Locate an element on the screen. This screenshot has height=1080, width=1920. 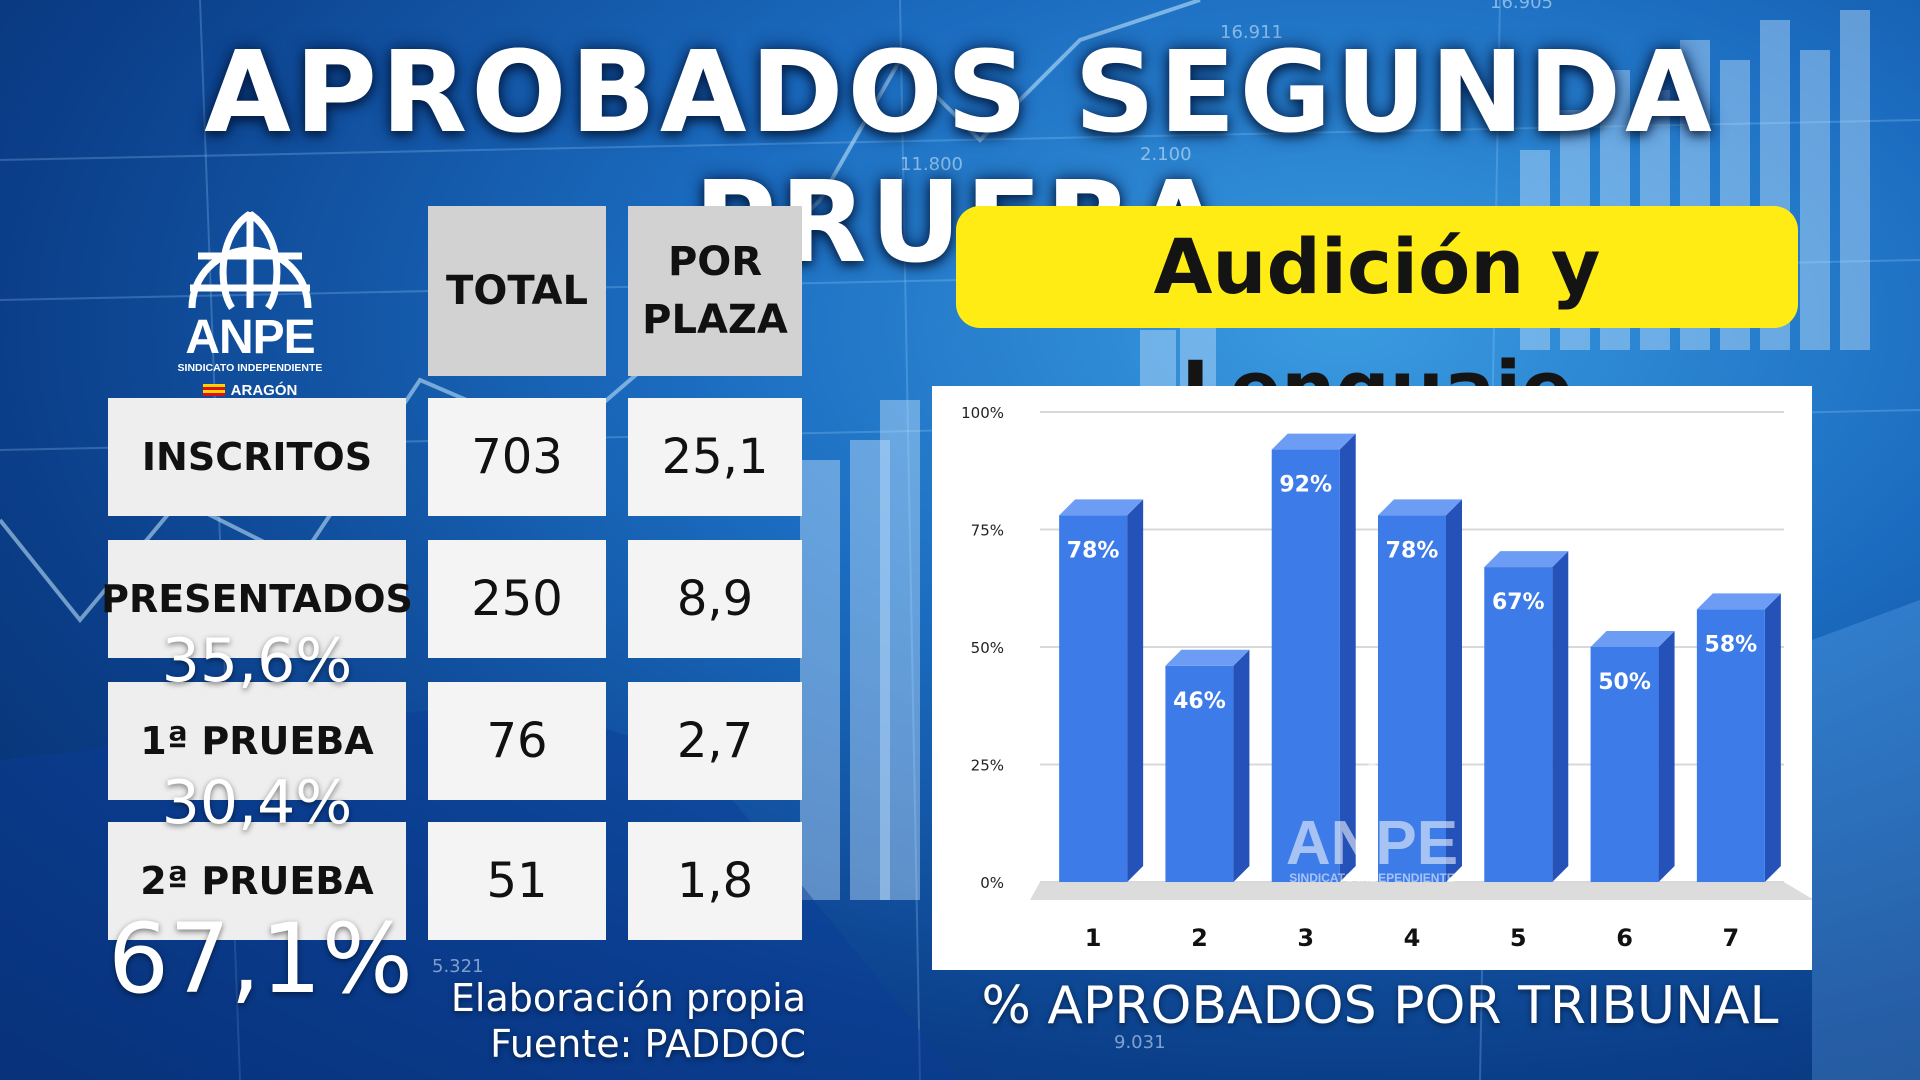
logo-name: ANPE is located at coordinates (250, 337).